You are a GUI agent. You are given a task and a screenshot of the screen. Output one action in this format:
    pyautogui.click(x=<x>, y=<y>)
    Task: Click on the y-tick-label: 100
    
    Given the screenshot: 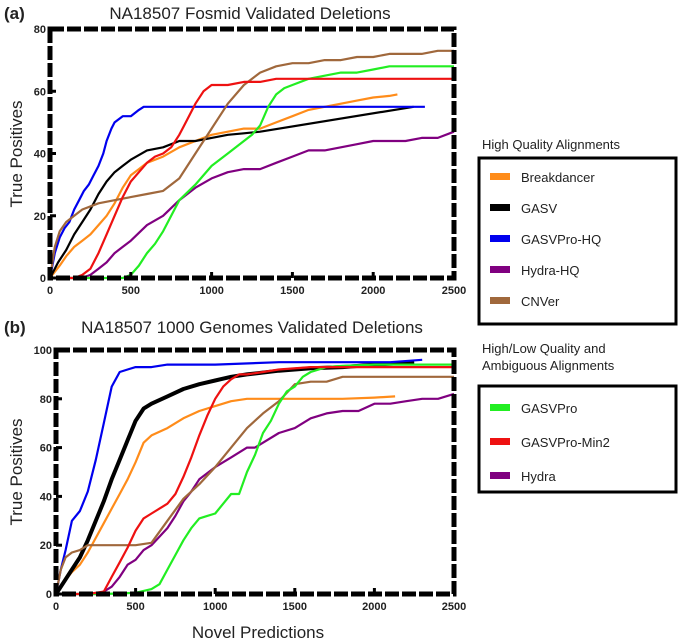 What is the action you would take?
    pyautogui.click(x=43, y=351)
    